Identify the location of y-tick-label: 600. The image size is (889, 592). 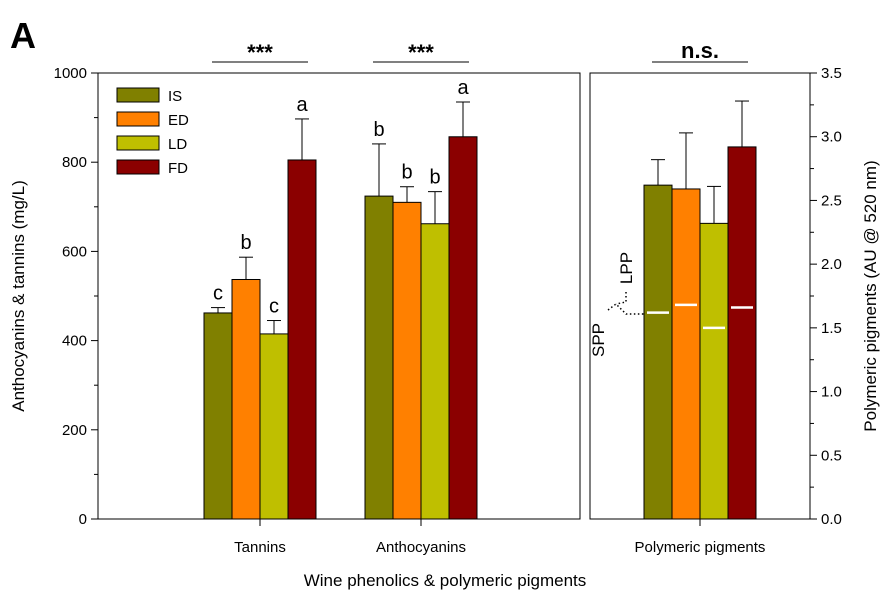
(74, 251).